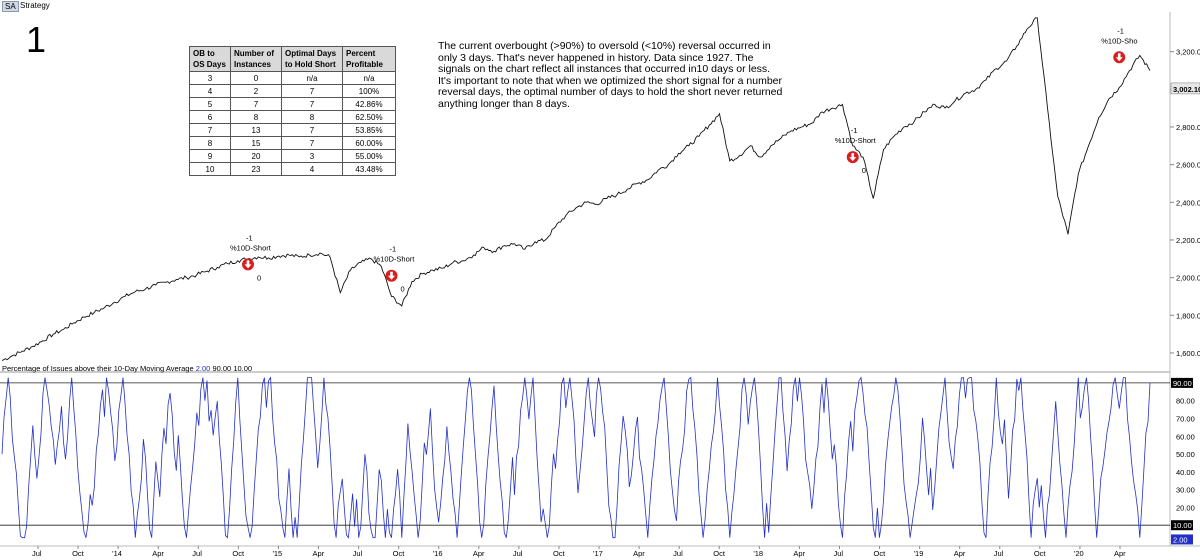 This screenshot has width=1200, height=560. I want to click on osc-tick-label: 20.00, so click(1185, 507).